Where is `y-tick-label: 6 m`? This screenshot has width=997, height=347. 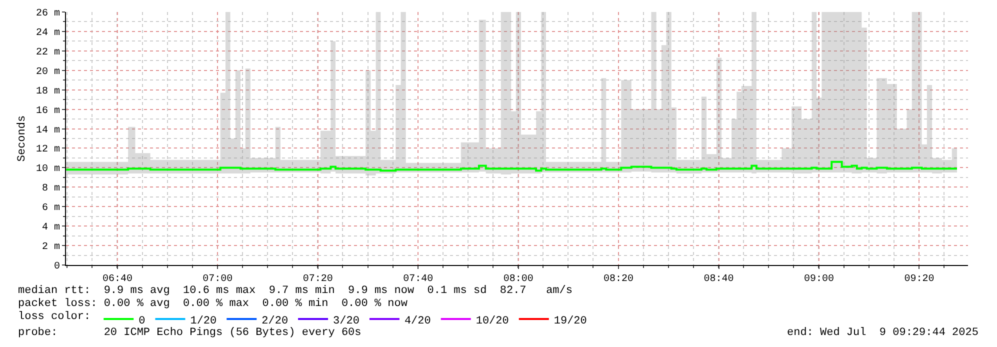 y-tick-label: 6 m is located at coordinates (51, 208).